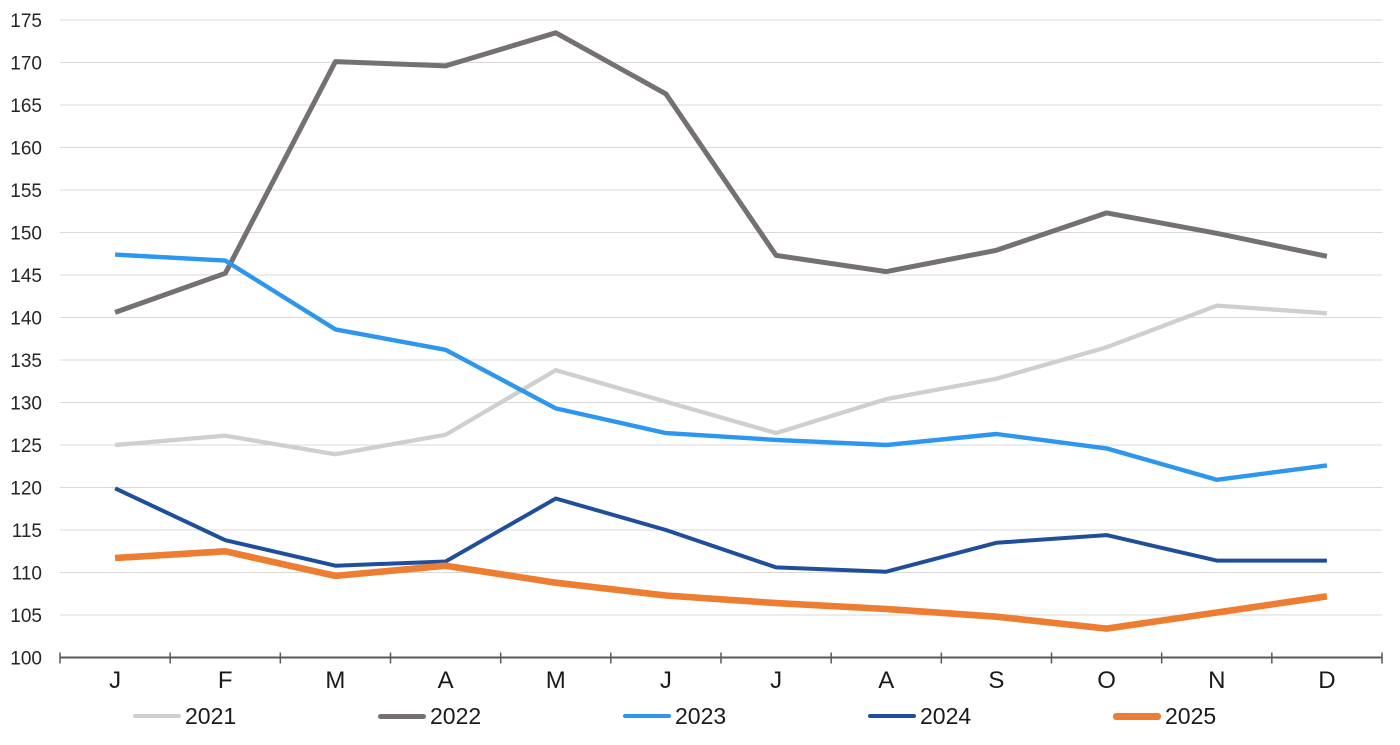 This screenshot has height=745, width=1400. I want to click on x-tick-label-10-N: N, so click(1216, 680).